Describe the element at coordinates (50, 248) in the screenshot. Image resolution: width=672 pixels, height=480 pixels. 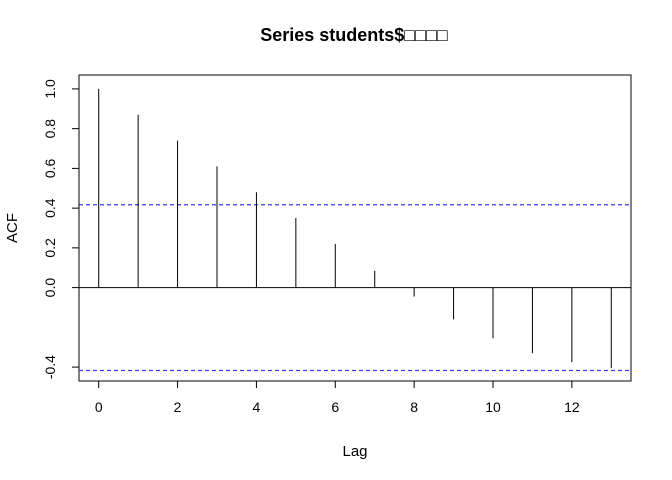
I see `y-tick-label: 0.2` at that location.